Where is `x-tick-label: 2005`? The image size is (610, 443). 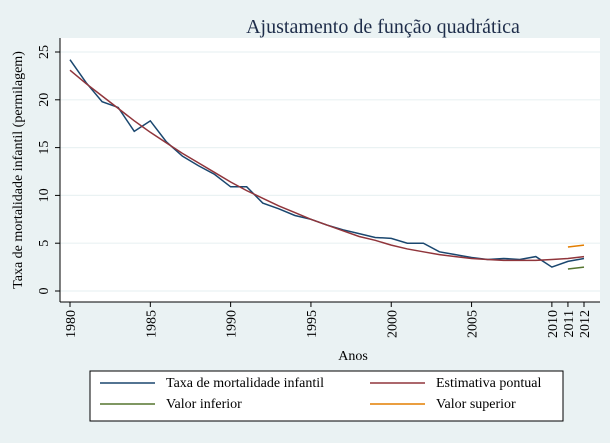 x-tick-label: 2005 is located at coordinates (473, 324).